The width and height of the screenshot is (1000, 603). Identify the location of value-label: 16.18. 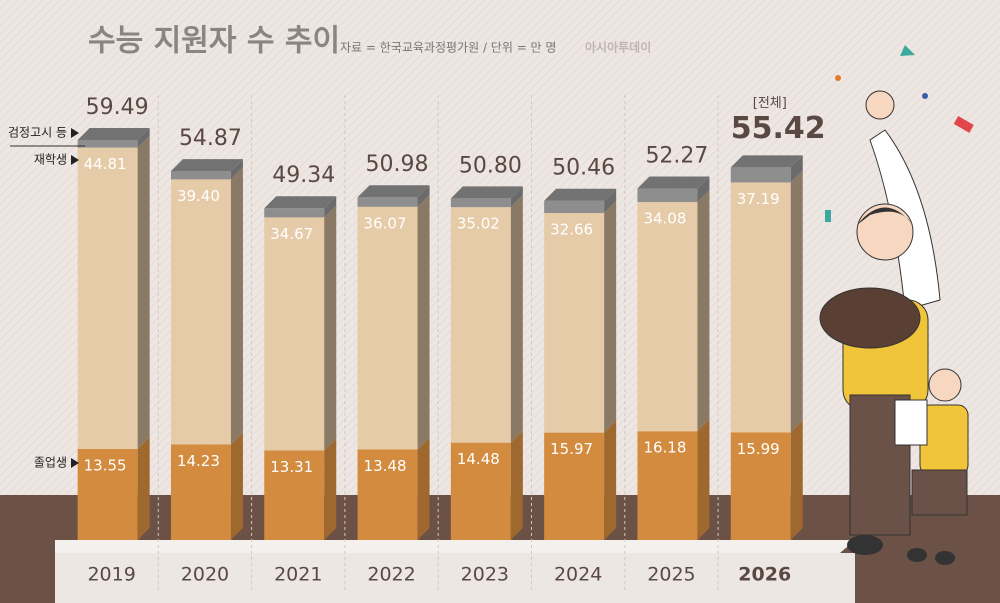
(664, 448).